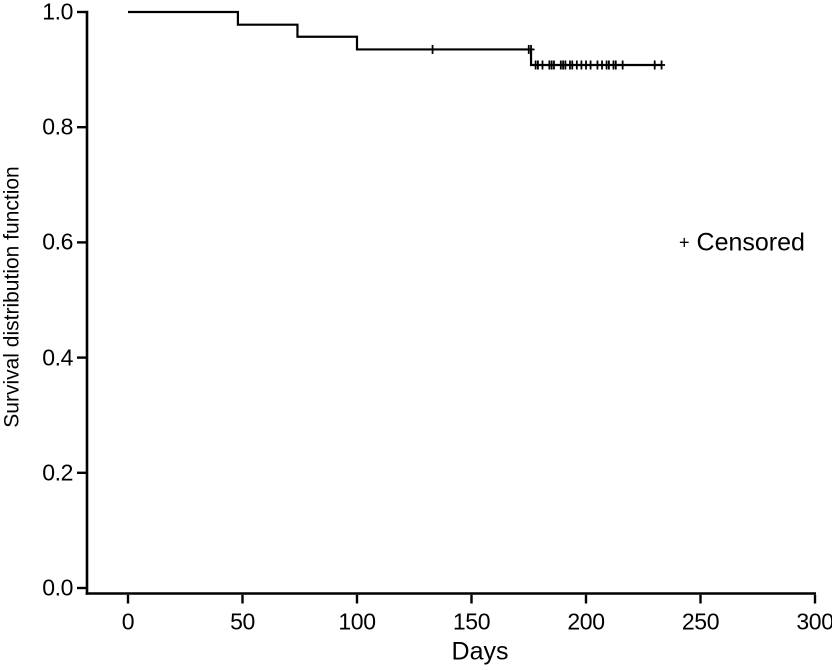  What do you see at coordinates (57, 472) in the screenshot?
I see `y-tick-label: 0.2` at bounding box center [57, 472].